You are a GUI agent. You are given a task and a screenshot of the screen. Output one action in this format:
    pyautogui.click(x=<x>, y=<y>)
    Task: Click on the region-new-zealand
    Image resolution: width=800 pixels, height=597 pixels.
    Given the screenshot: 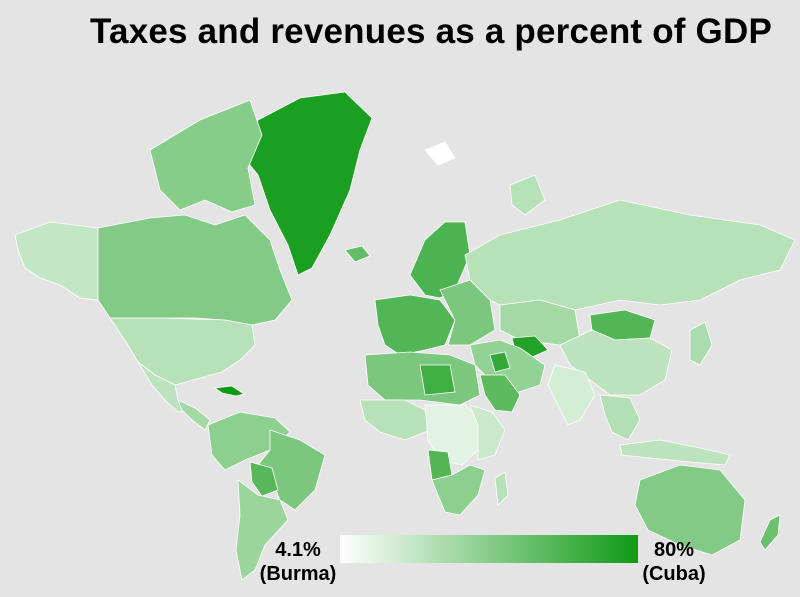 What is the action you would take?
    pyautogui.click(x=770, y=532)
    